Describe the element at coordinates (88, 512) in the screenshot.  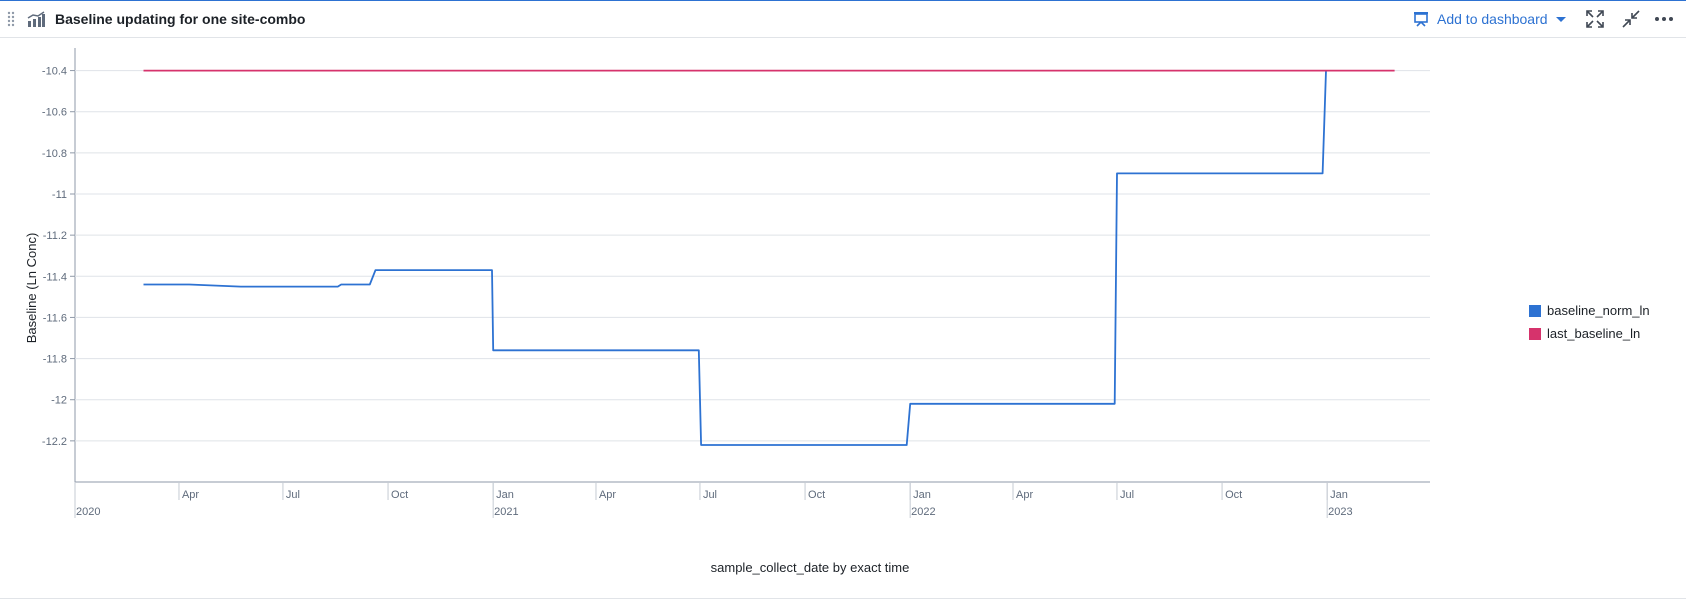
I see `x-year-label: 2020` at that location.